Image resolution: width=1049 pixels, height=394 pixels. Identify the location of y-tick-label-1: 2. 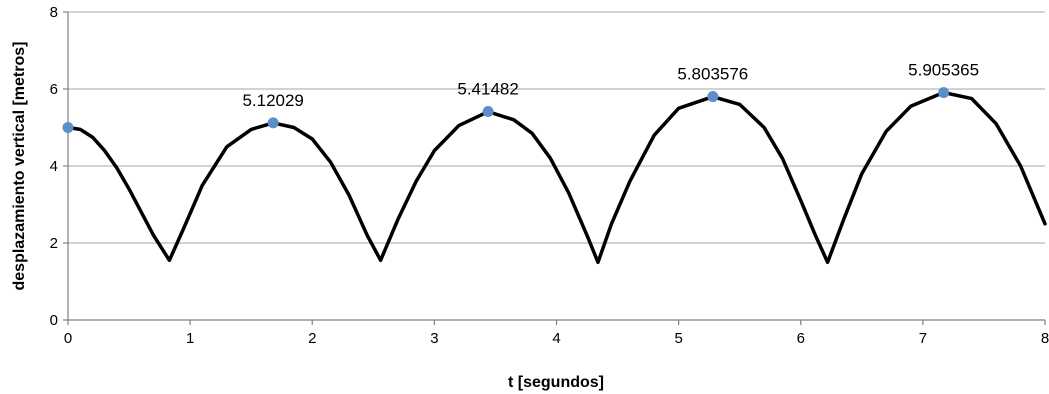
(54, 243).